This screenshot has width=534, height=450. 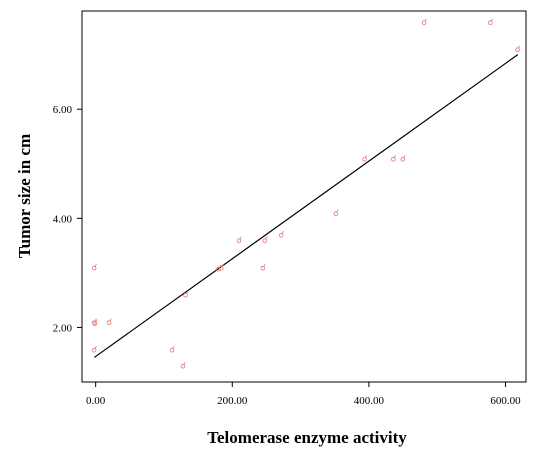 What do you see at coordinates (63, 219) in the screenshot?
I see `y-tick-label: 4.00` at bounding box center [63, 219].